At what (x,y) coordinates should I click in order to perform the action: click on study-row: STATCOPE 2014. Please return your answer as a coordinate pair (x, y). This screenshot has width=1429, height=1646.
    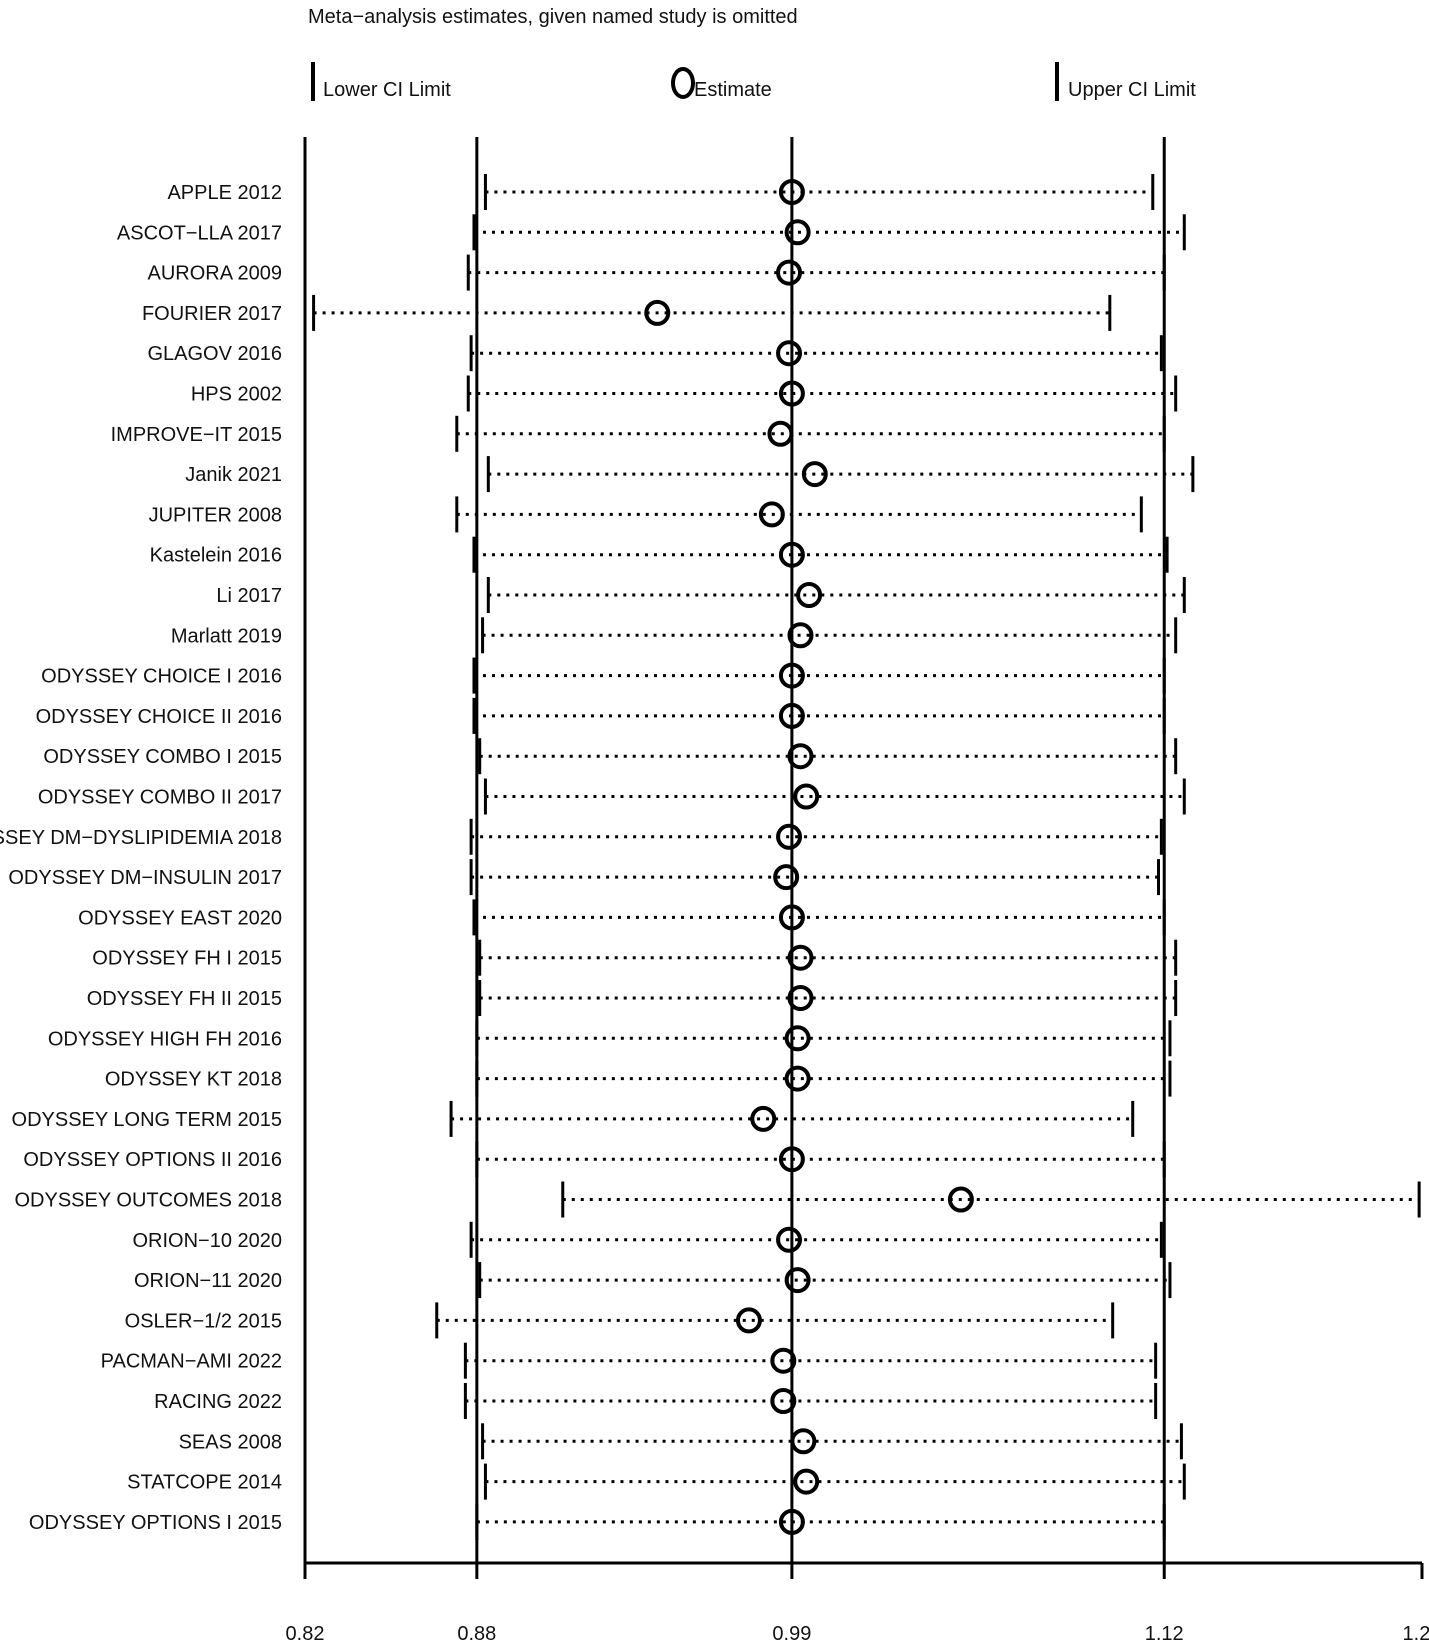
    Looking at the image, I should click on (656, 1481).